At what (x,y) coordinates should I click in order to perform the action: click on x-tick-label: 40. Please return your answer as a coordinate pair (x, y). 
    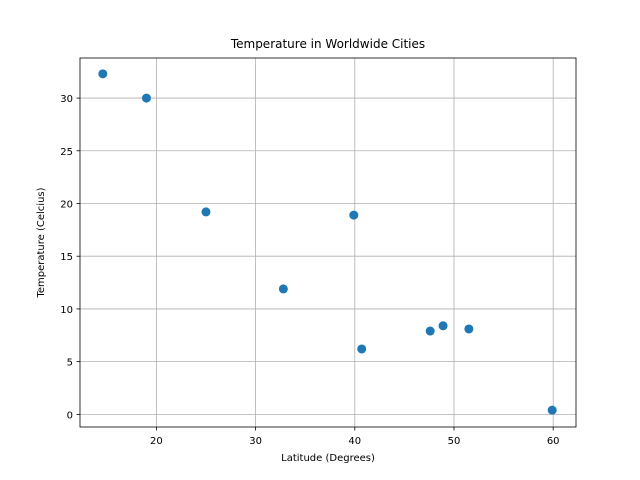
    Looking at the image, I should click on (354, 441).